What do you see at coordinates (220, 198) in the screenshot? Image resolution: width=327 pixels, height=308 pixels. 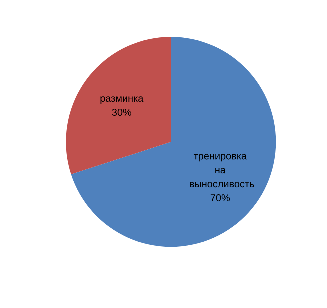 I see `data-label: 70%` at bounding box center [220, 198].